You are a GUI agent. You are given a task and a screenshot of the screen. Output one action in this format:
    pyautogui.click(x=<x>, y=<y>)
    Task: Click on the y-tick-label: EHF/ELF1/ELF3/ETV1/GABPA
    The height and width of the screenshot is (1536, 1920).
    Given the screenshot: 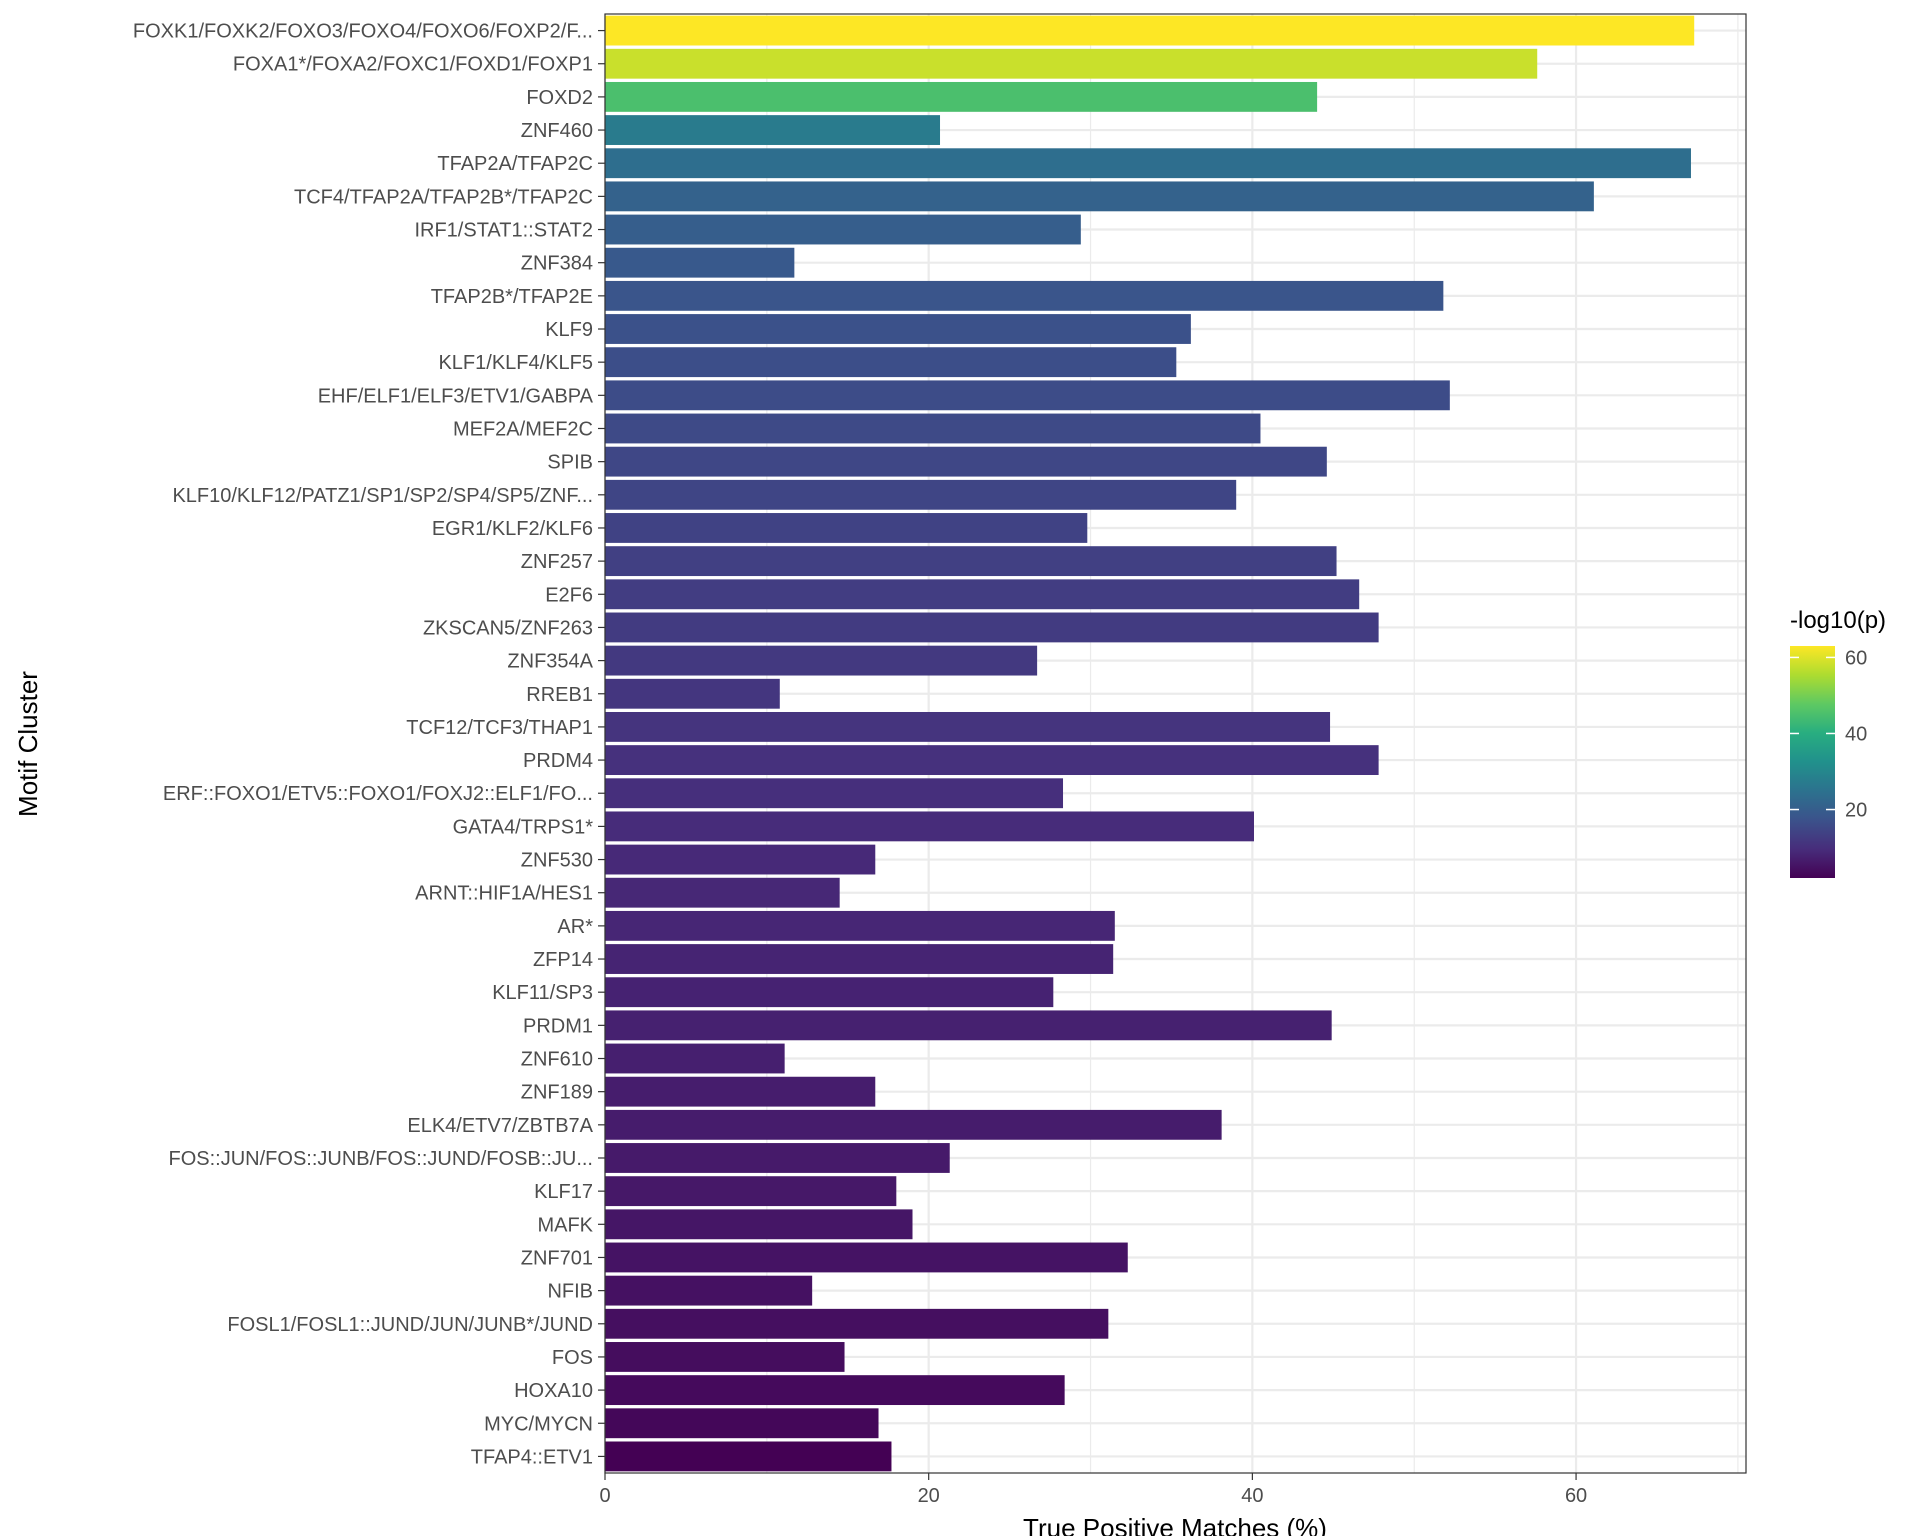 What is the action you would take?
    pyautogui.click(x=456, y=396)
    